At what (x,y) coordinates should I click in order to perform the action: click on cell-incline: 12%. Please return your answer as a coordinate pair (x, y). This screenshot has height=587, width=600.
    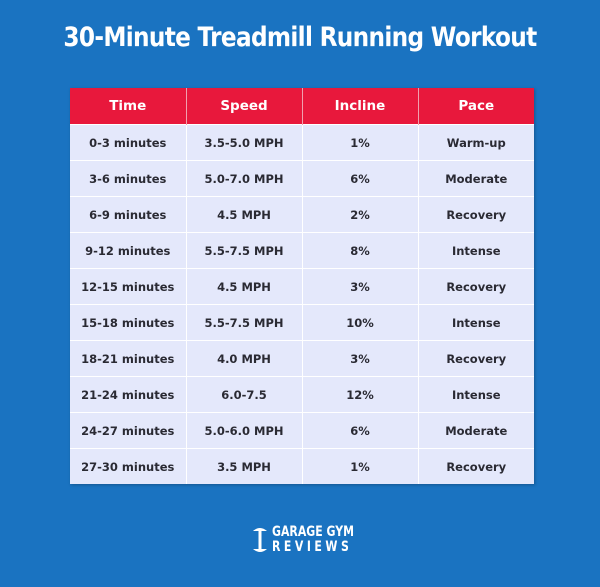
    Looking at the image, I should click on (359, 394).